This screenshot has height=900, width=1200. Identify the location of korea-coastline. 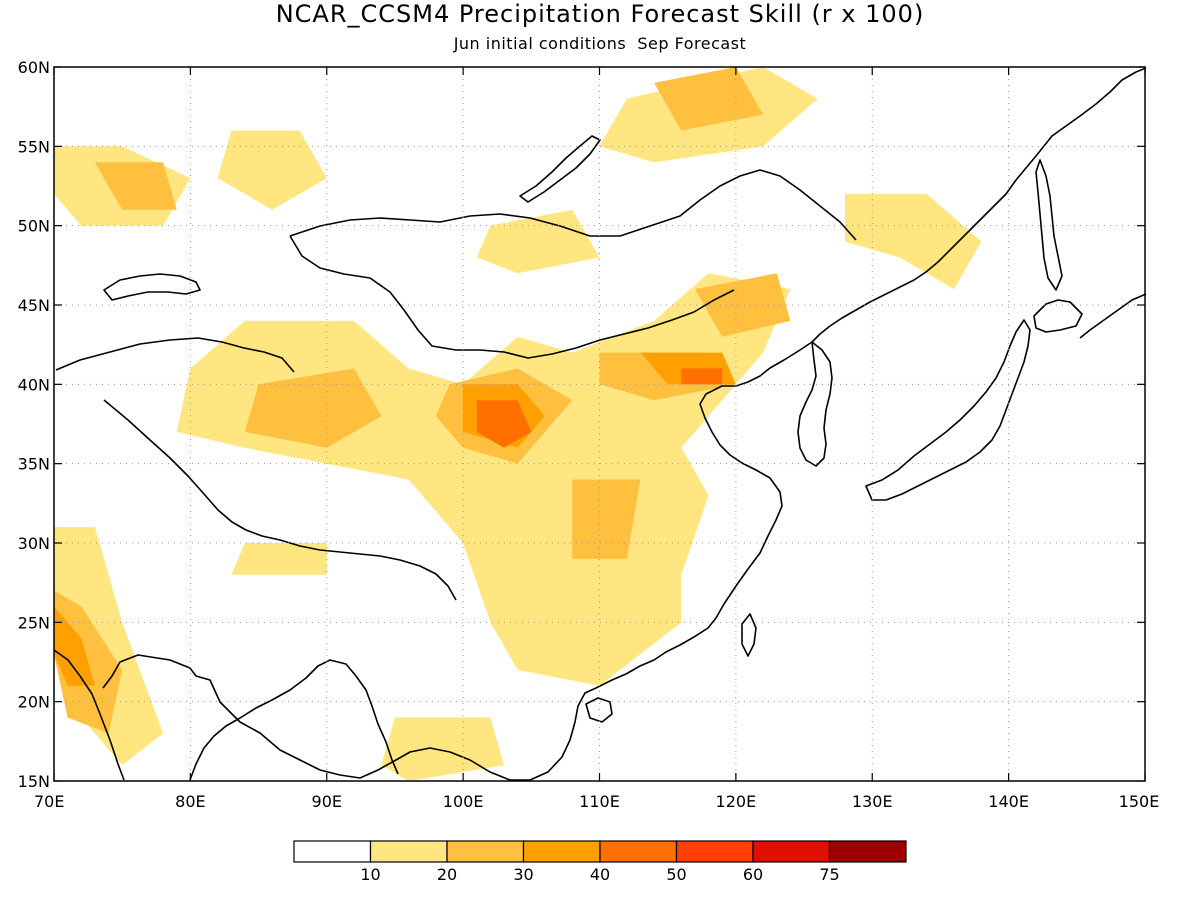
(815, 404).